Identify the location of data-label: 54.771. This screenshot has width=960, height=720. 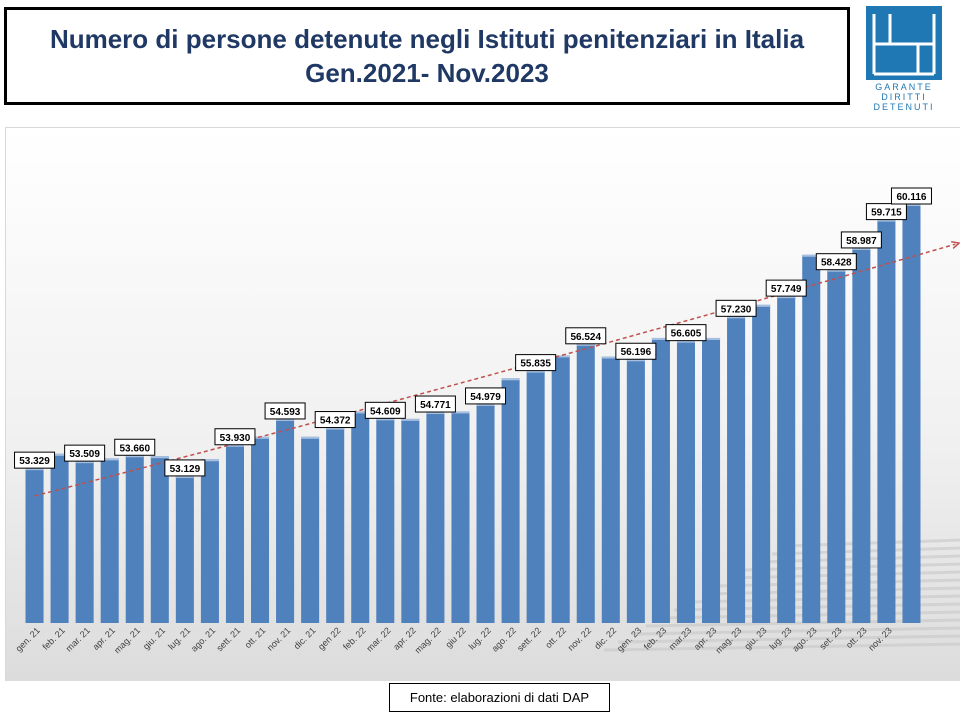
(435, 404).